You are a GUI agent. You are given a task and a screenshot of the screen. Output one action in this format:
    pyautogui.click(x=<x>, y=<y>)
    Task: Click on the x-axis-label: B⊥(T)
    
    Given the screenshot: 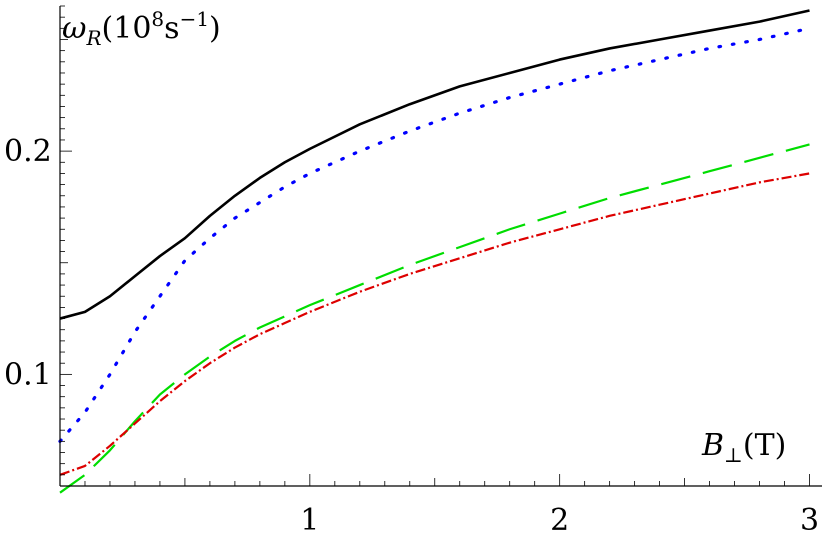 What is the action you would take?
    pyautogui.click(x=743, y=447)
    